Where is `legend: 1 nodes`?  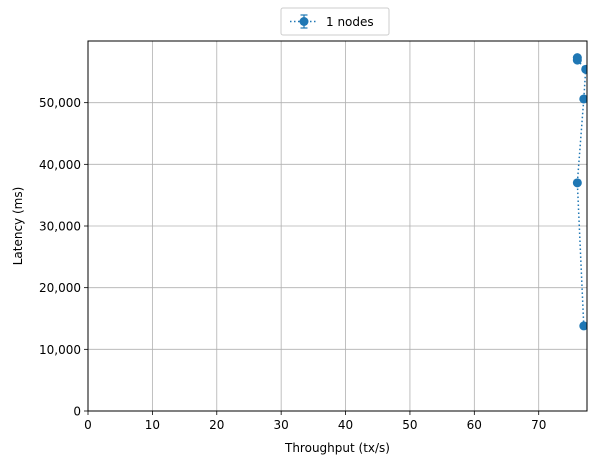 legend: 1 nodes is located at coordinates (335, 21).